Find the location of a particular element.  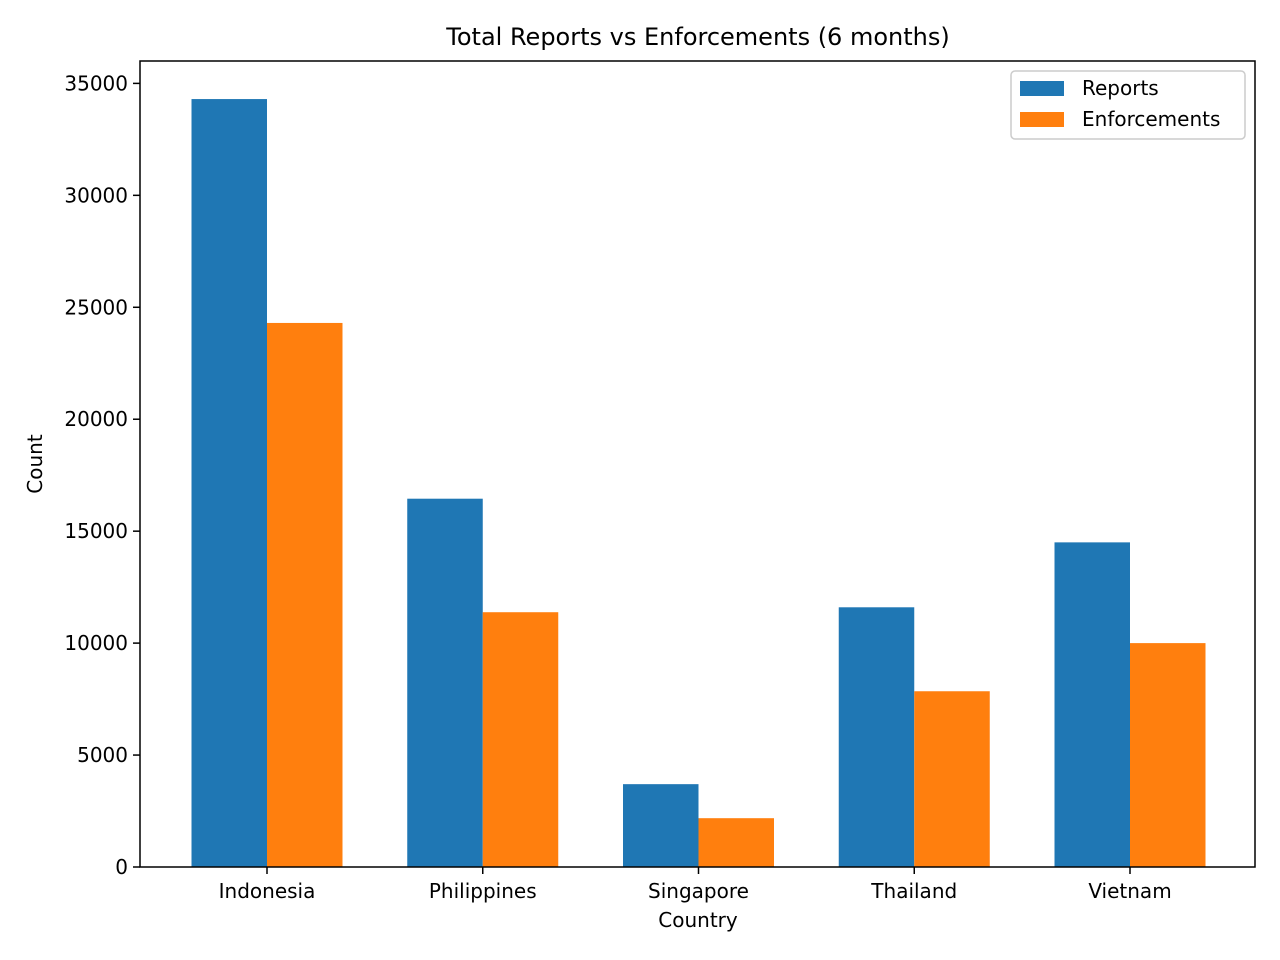

x-tick-label-philippines: Philippines is located at coordinates (483, 891).